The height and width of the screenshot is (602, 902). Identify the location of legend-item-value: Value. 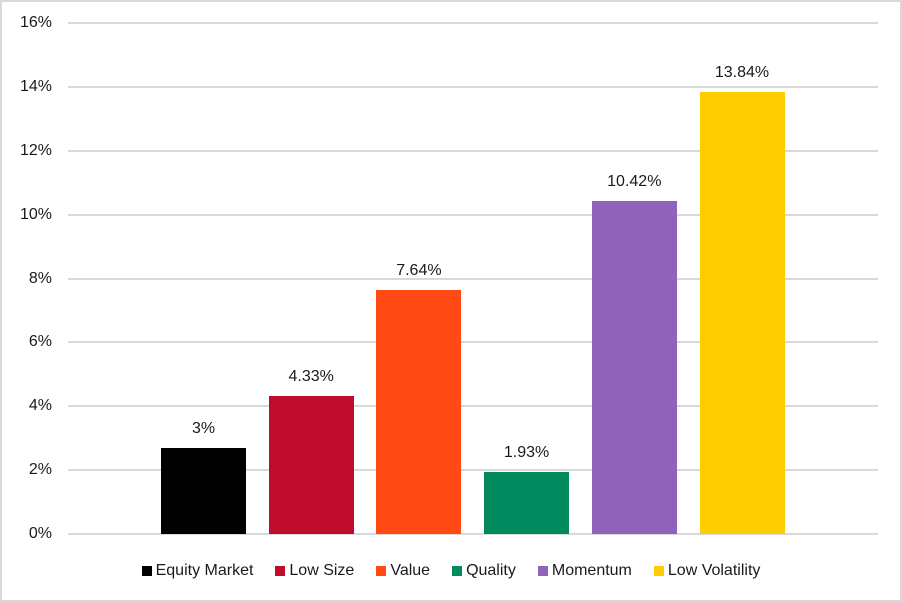
(403, 571).